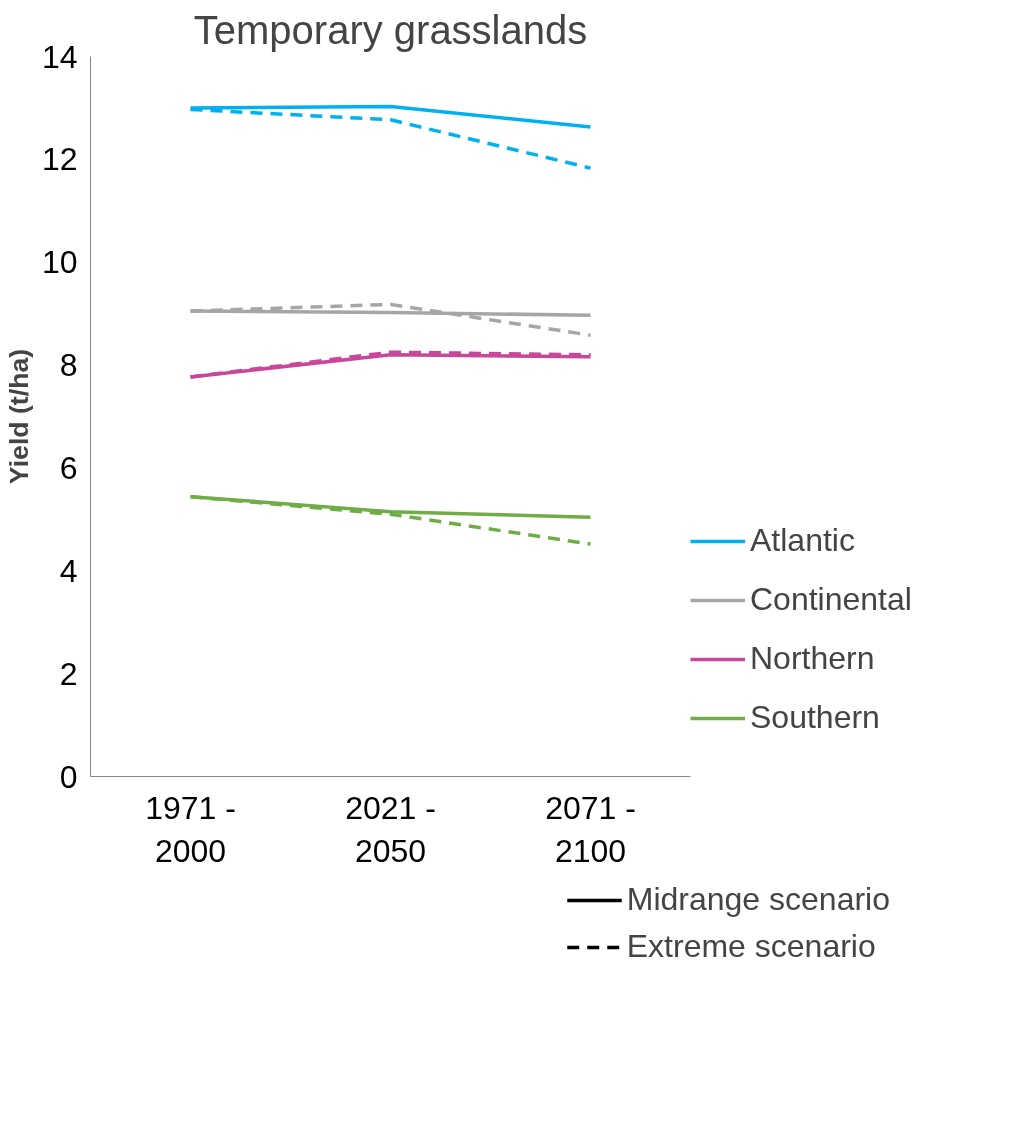  I want to click on y-tick-label: 8, so click(68, 365).